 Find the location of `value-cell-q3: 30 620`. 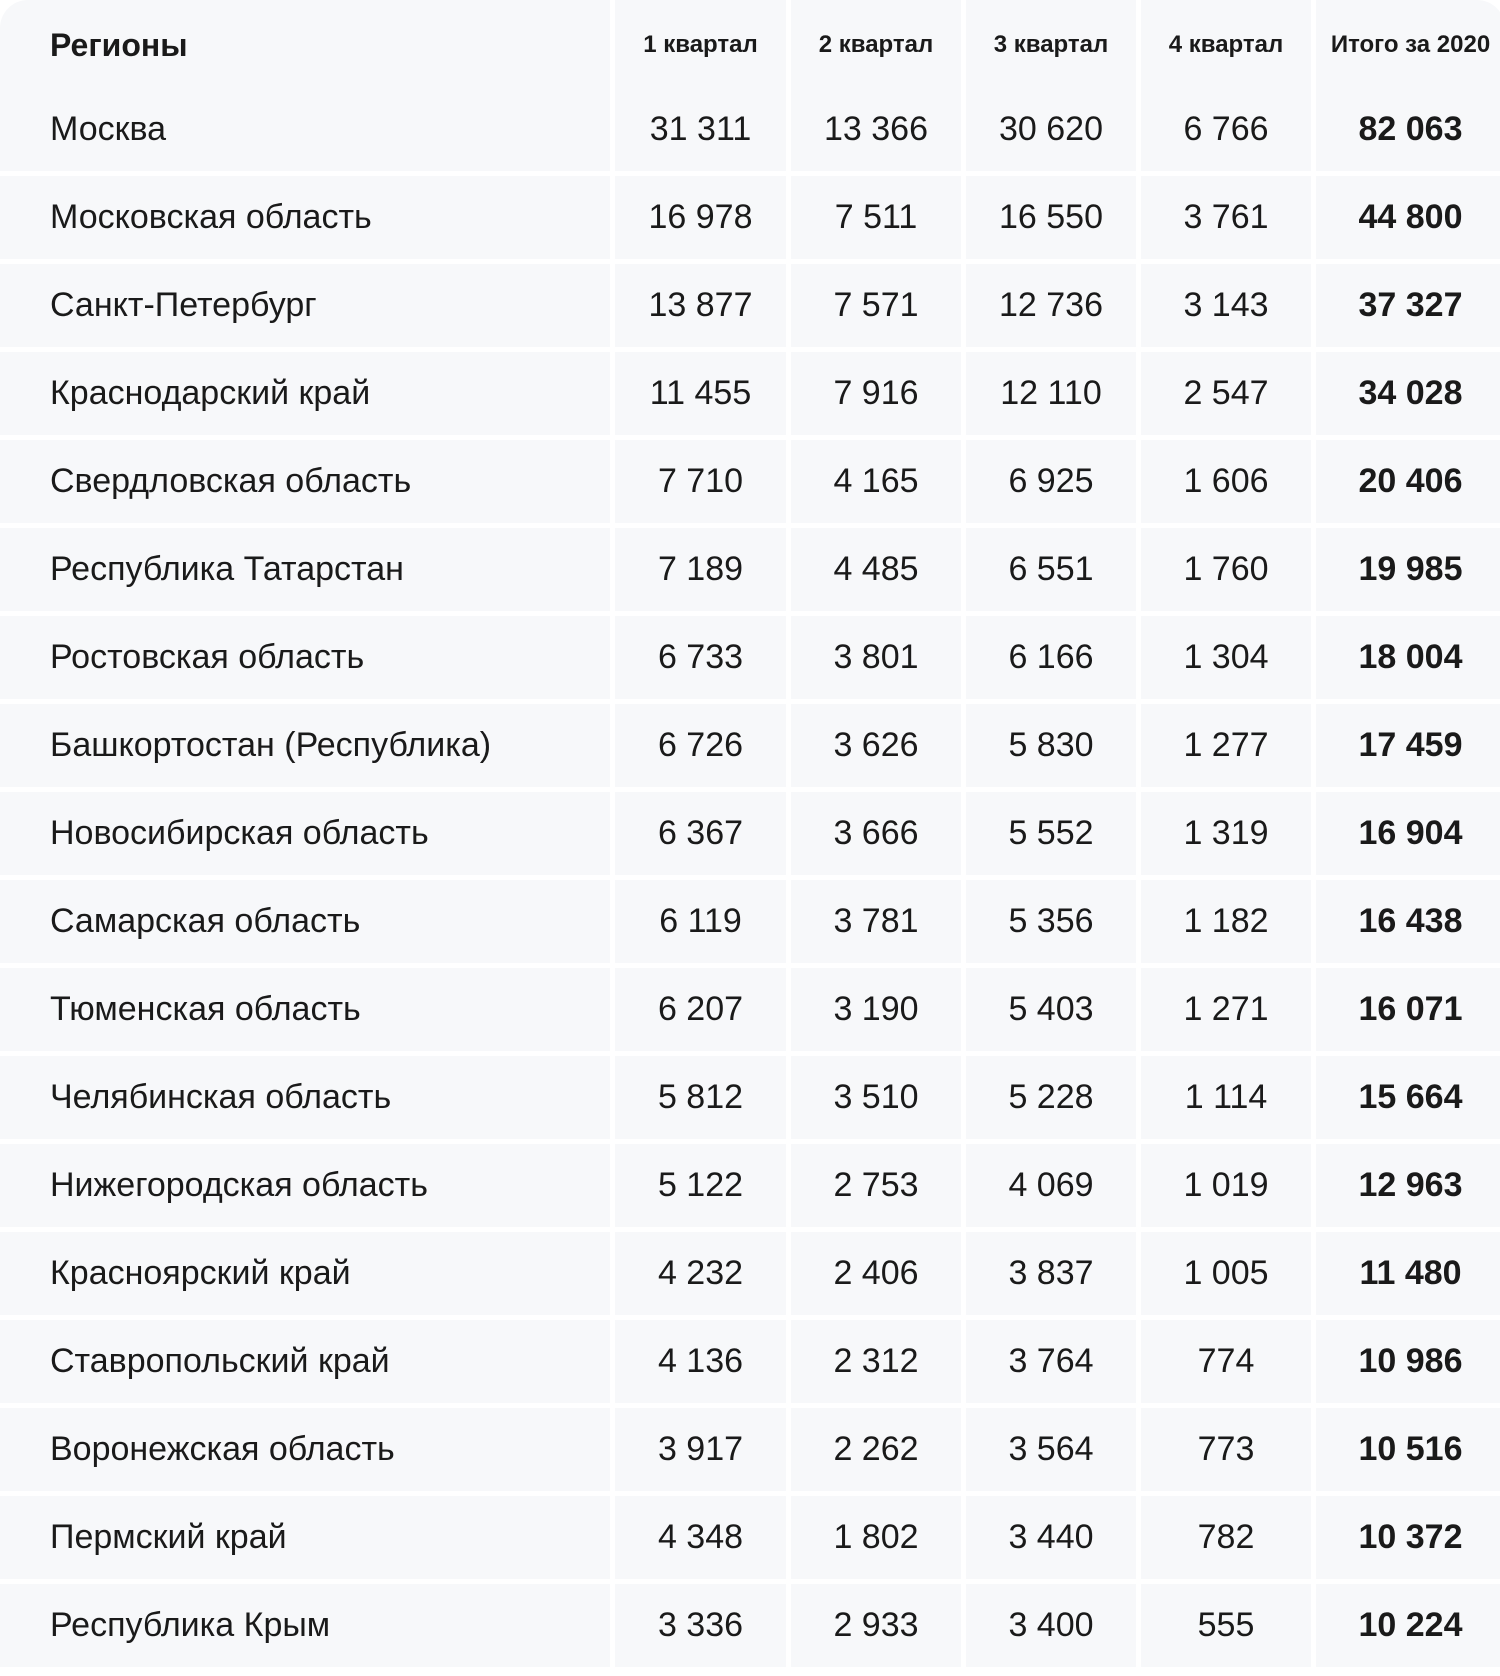

value-cell-q3: 30 620 is located at coordinates (1051, 129).